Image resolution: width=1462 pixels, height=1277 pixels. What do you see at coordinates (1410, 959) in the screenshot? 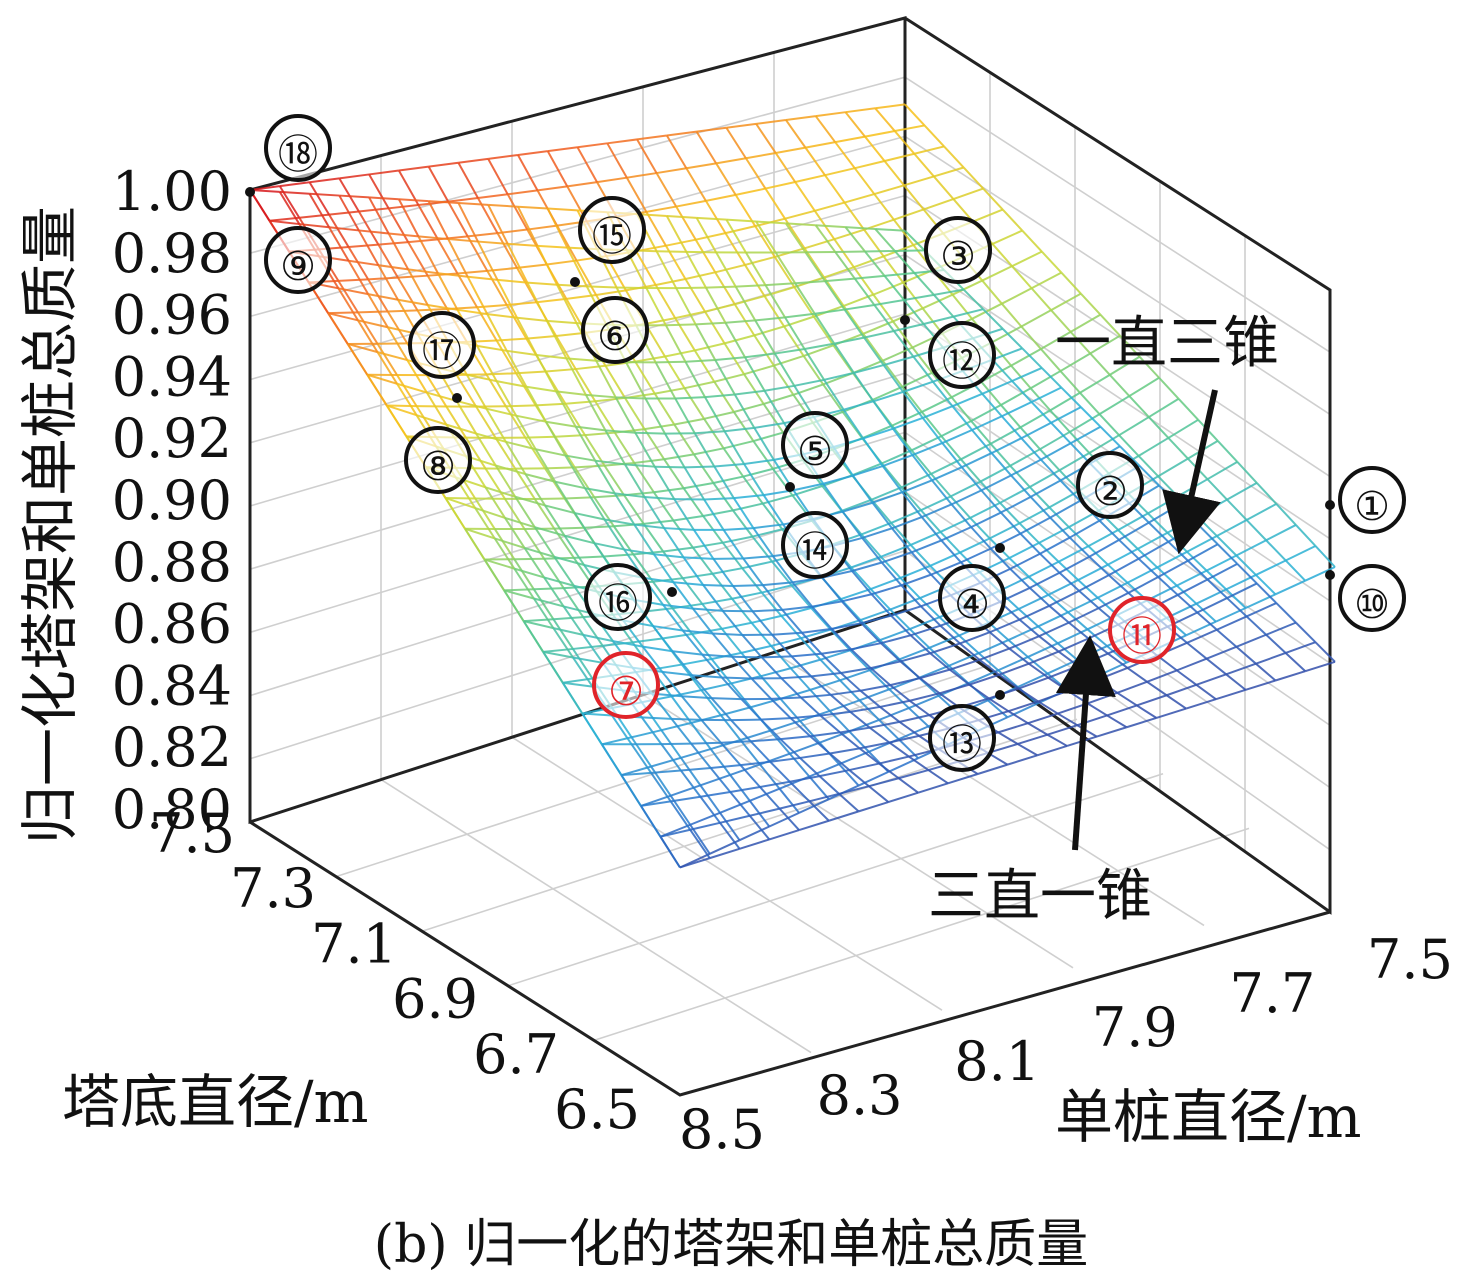
I see `y-tick-label: 7.5` at bounding box center [1410, 959].